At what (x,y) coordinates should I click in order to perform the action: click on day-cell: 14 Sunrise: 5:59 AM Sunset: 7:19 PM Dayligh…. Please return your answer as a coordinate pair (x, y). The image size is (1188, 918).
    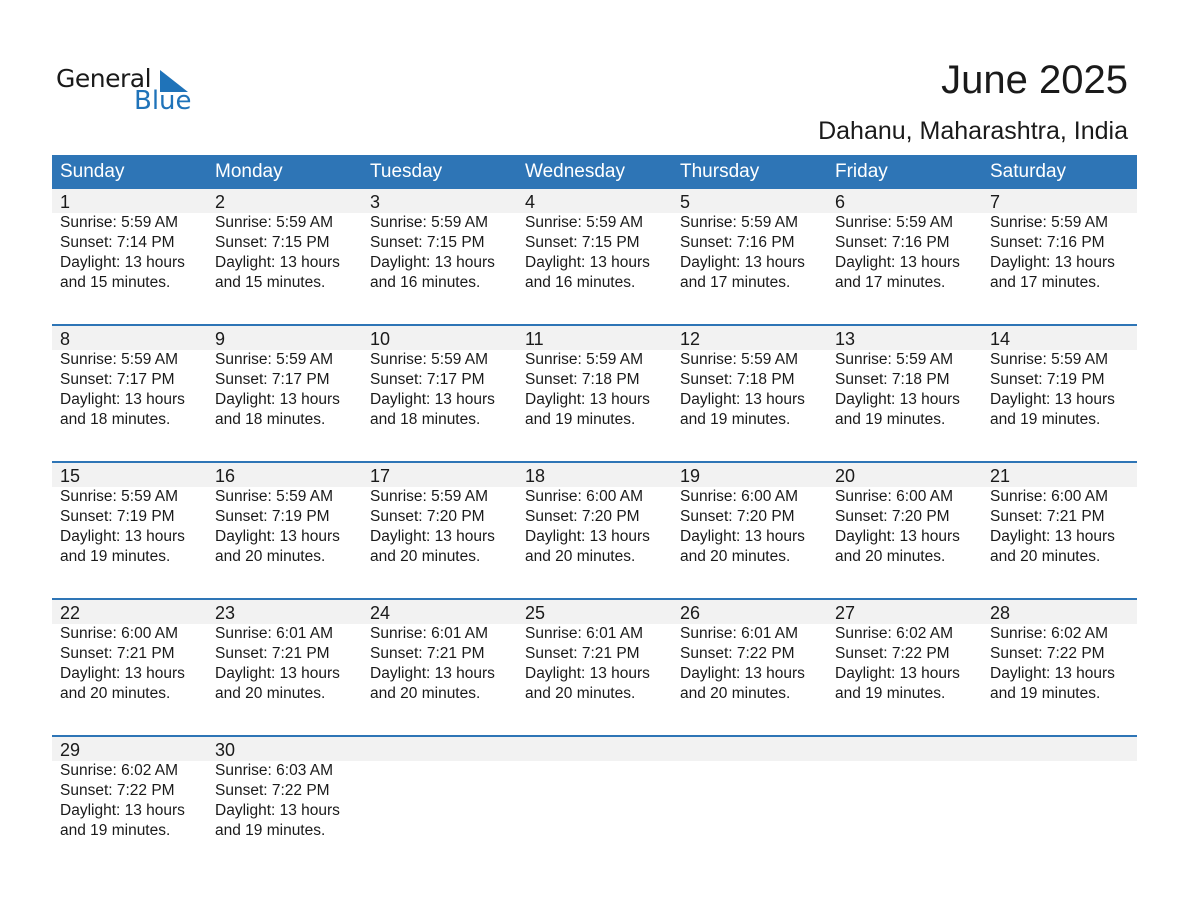
    Looking at the image, I should click on (1059, 393).